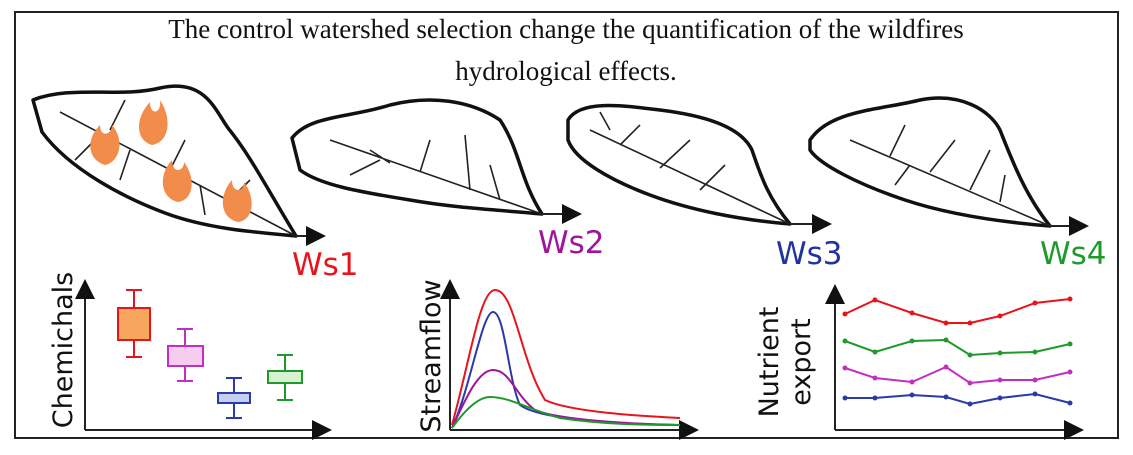 Image resolution: width=1133 pixels, height=455 pixels. What do you see at coordinates (954, 362) in the screenshot?
I see `nutrient-panel` at bounding box center [954, 362].